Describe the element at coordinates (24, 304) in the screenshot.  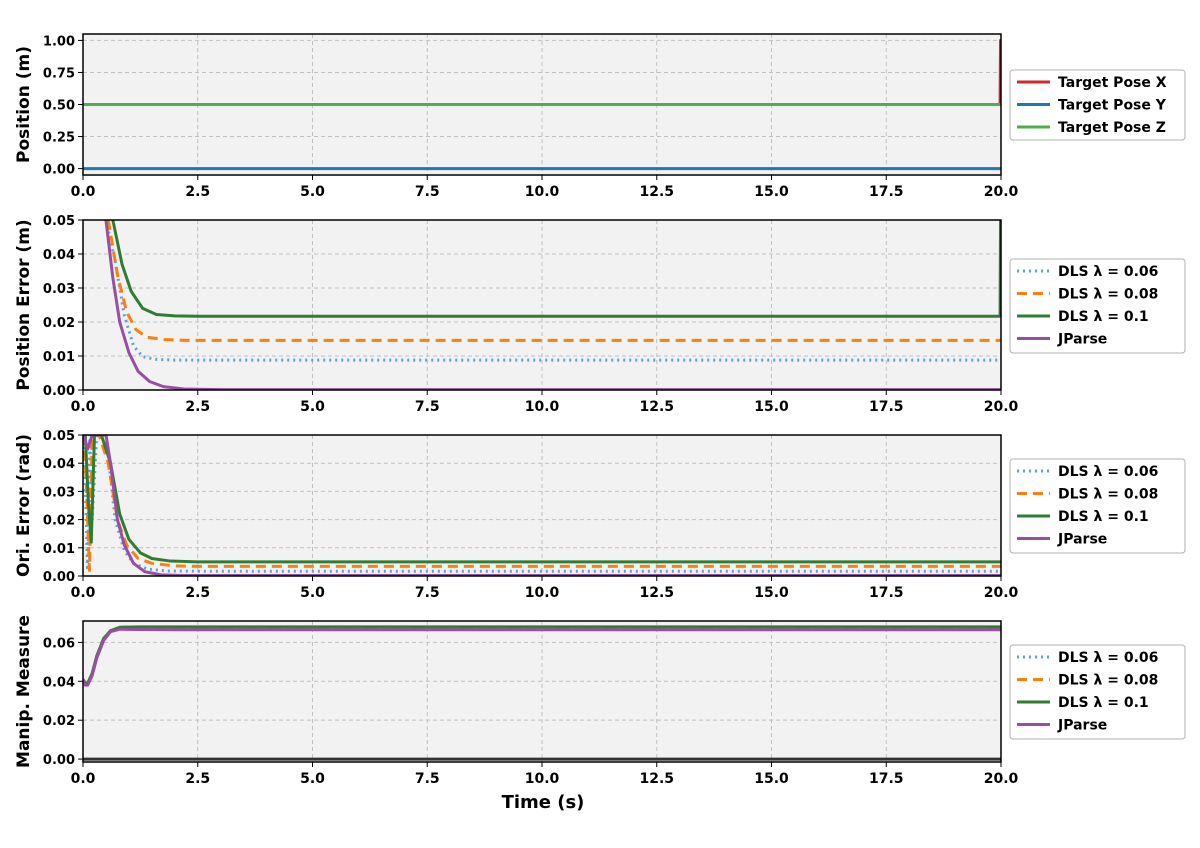
I see `y-axis-label: Position Error (m)` at that location.